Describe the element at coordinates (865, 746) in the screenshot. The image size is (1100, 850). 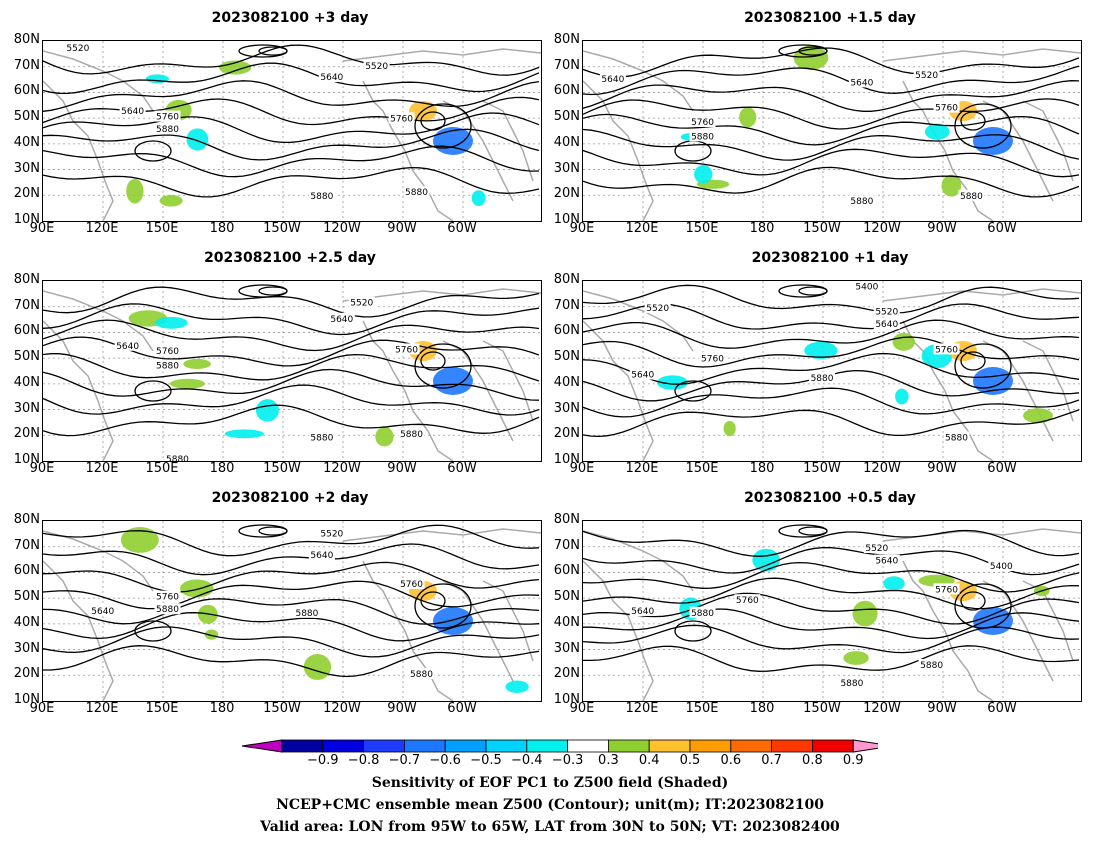
I see `colorbar-right-arrow` at that location.